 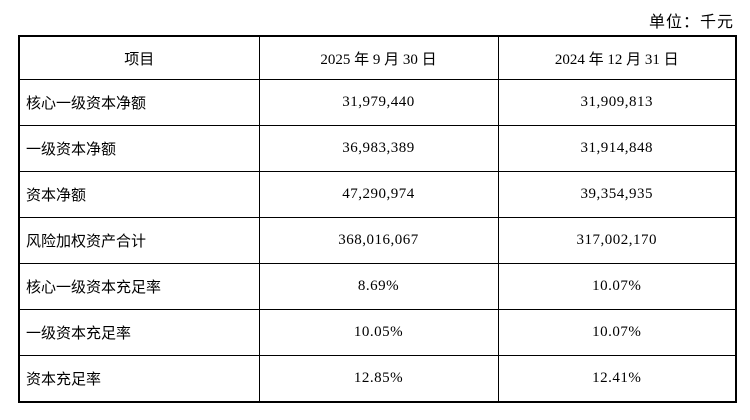 I want to click on header-date-2025: 2025 年 9 月 30 日, so click(x=378, y=57).